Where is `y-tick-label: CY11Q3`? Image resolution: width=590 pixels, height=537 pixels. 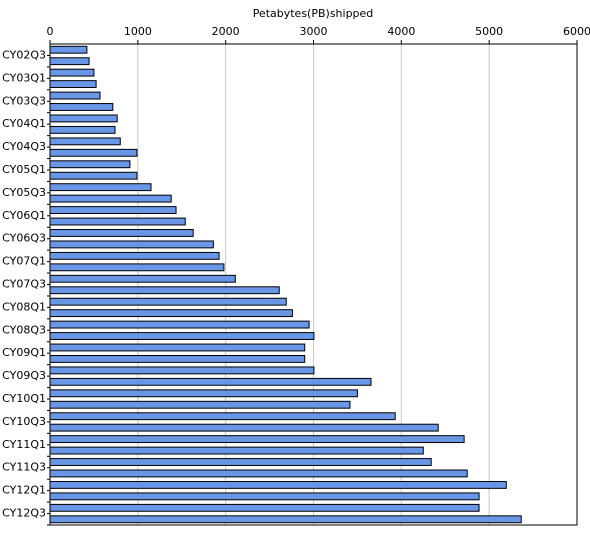
y-tick-label: CY11Q3 is located at coordinates (24, 467).